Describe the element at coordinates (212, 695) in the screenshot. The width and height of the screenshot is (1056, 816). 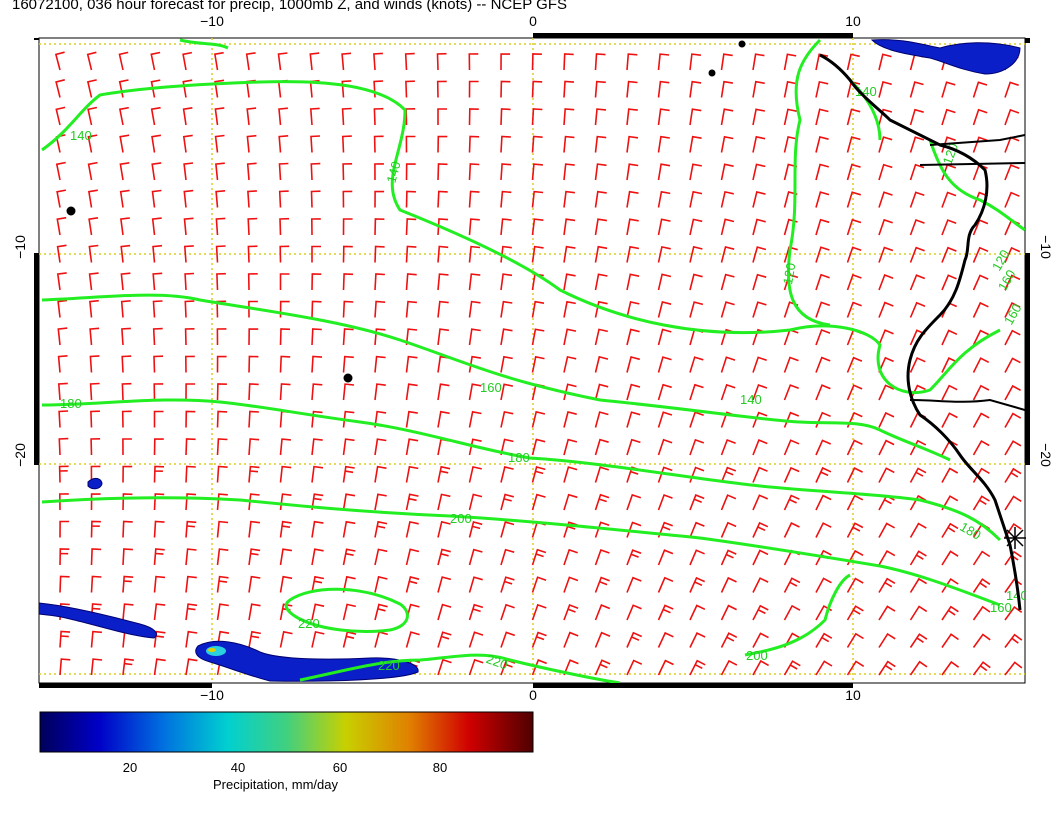
I see `x-tick-bottom-minus10: −10` at that location.